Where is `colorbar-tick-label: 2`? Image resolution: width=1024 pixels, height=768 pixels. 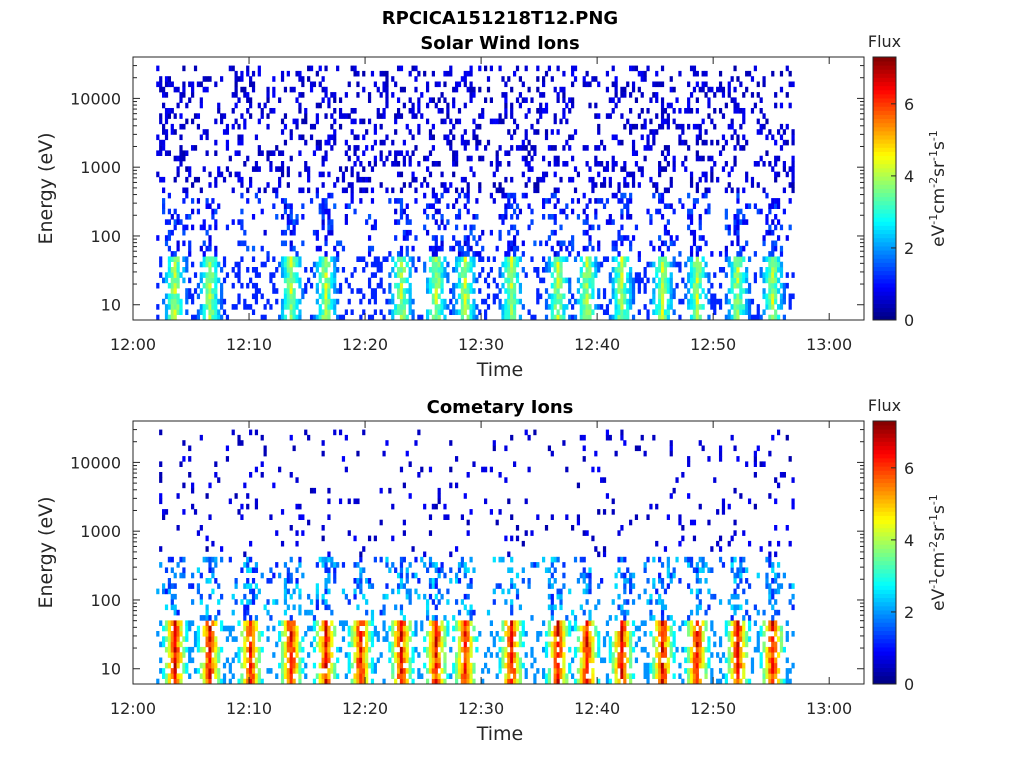 colorbar-tick-label: 2 is located at coordinates (909, 248).